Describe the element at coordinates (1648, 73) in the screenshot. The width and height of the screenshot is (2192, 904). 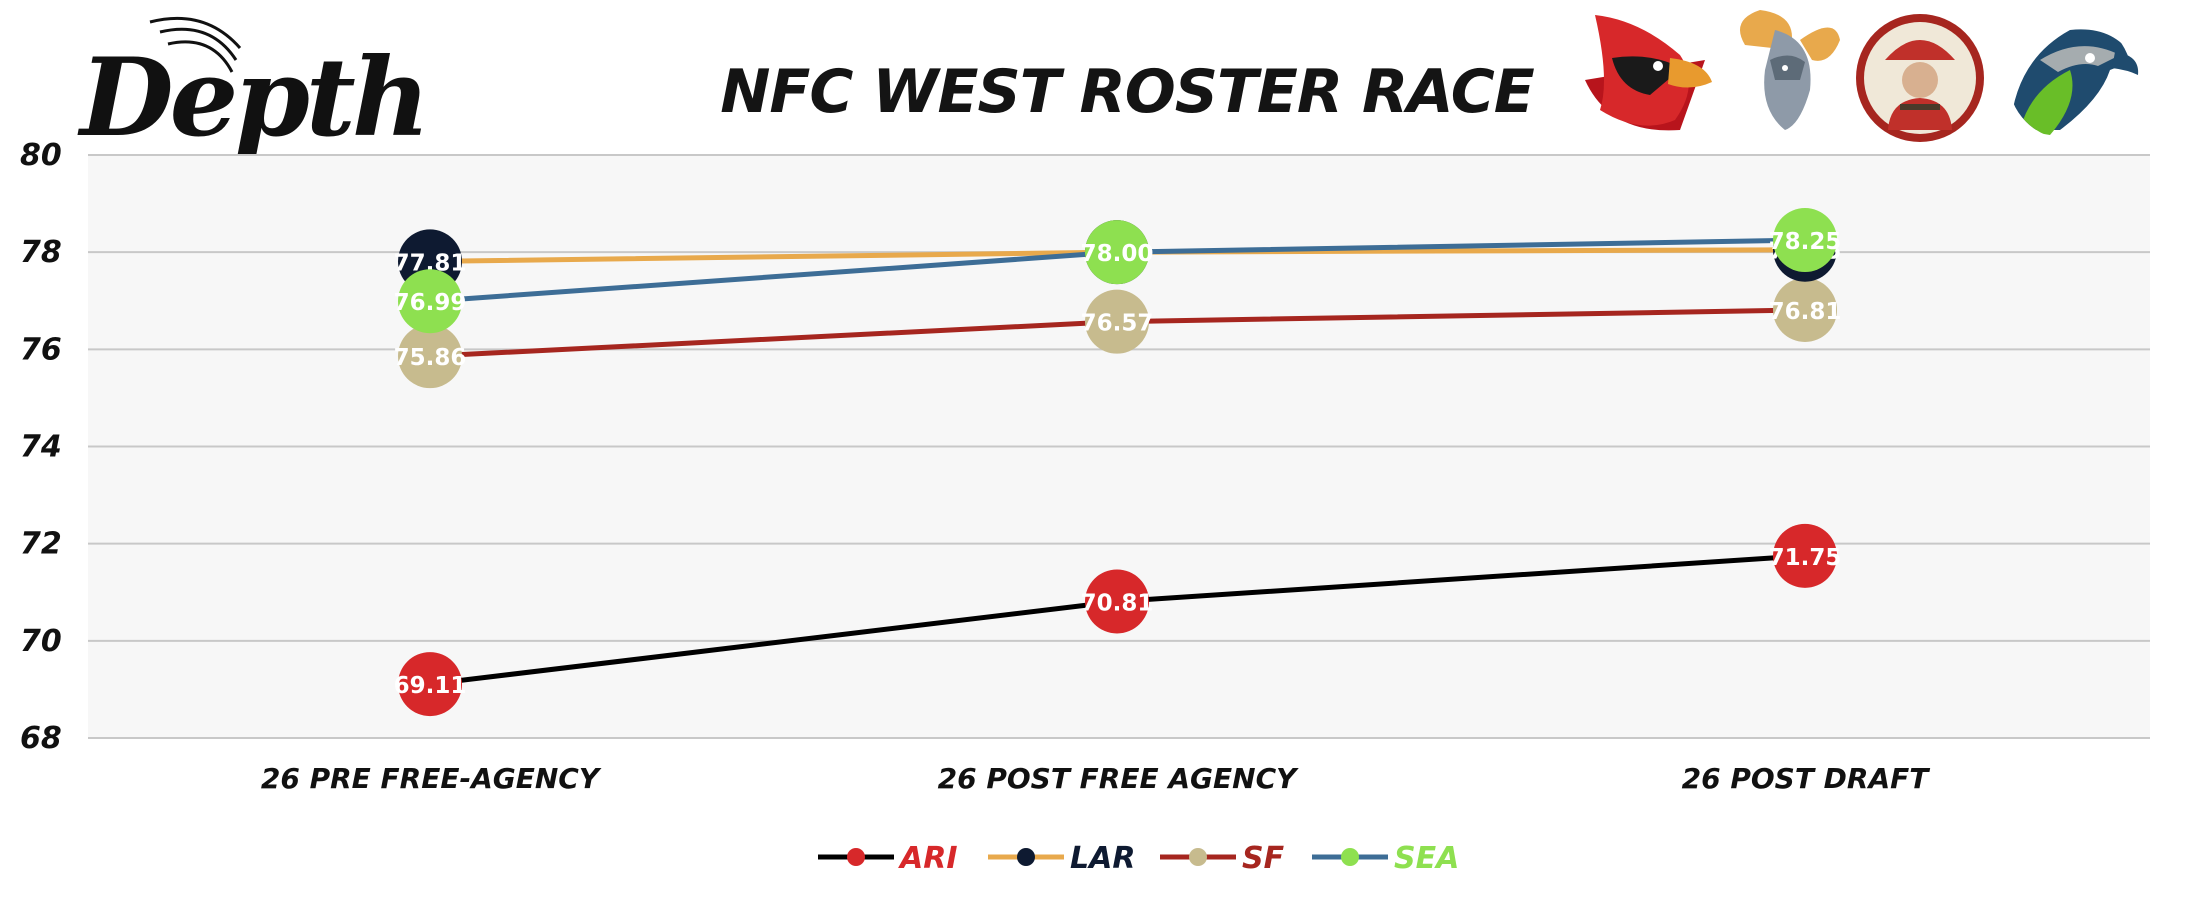
I see `cardinal-logo-icon` at that location.